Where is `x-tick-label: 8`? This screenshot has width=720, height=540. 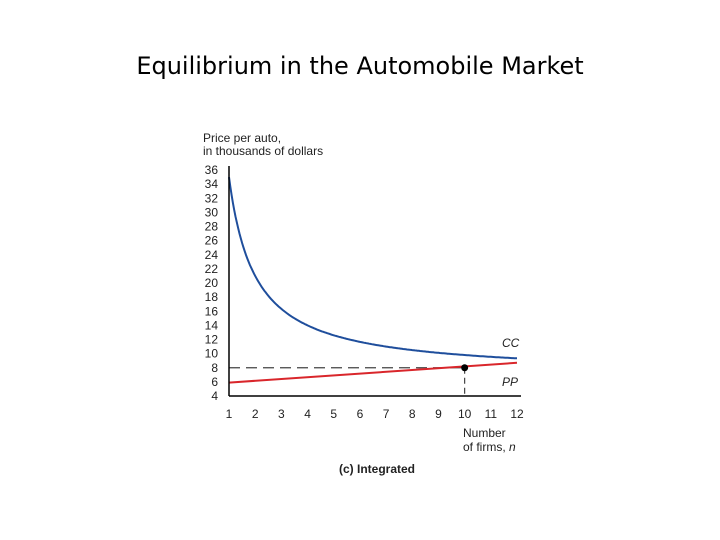 x-tick-label: 8 is located at coordinates (412, 414).